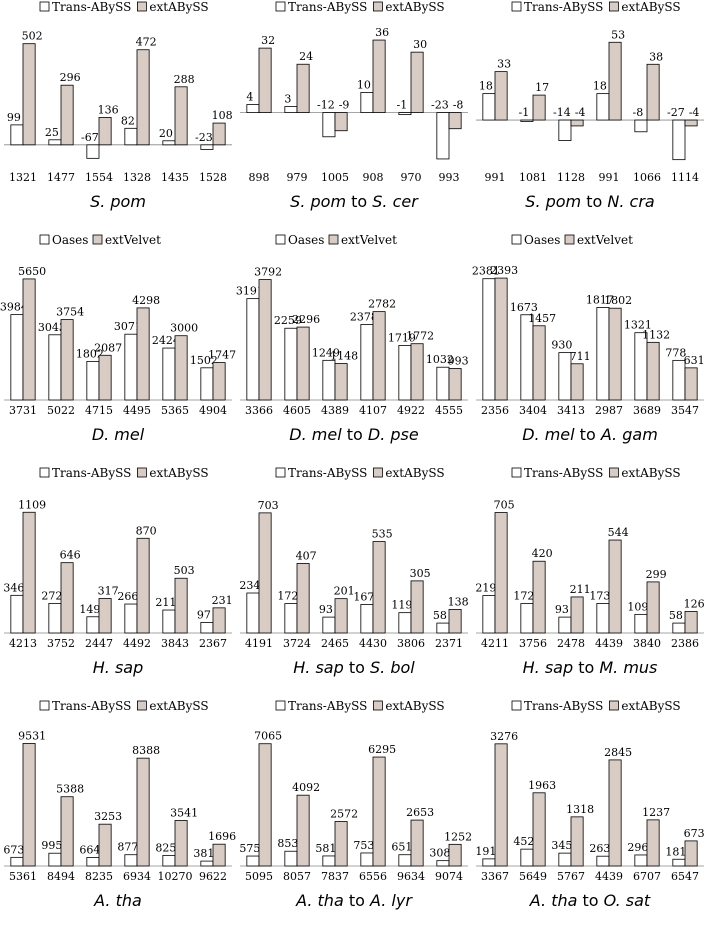 Image resolution: width=708 pixels, height=933 pixels. What do you see at coordinates (364, 316) in the screenshot?
I see `data-label: 2378` at bounding box center [364, 316].